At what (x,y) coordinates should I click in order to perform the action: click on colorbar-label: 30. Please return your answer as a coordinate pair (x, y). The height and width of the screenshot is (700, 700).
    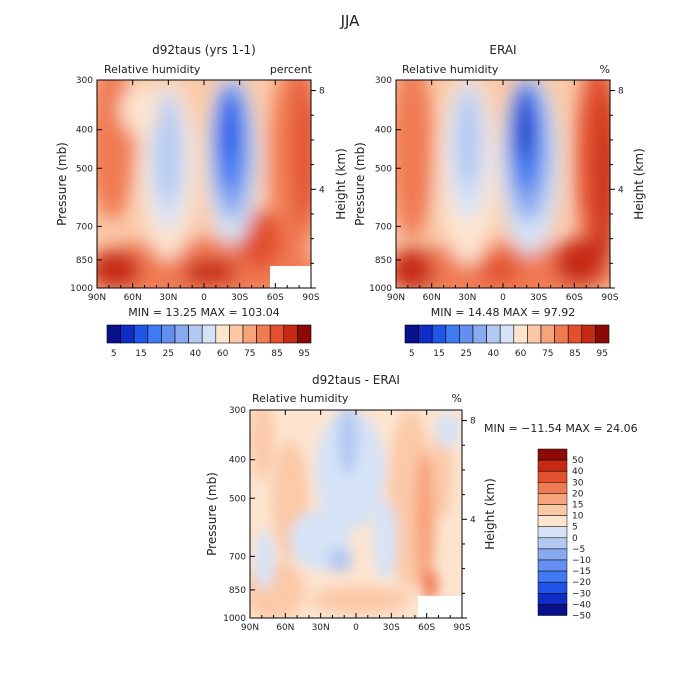
    Looking at the image, I should click on (578, 483).